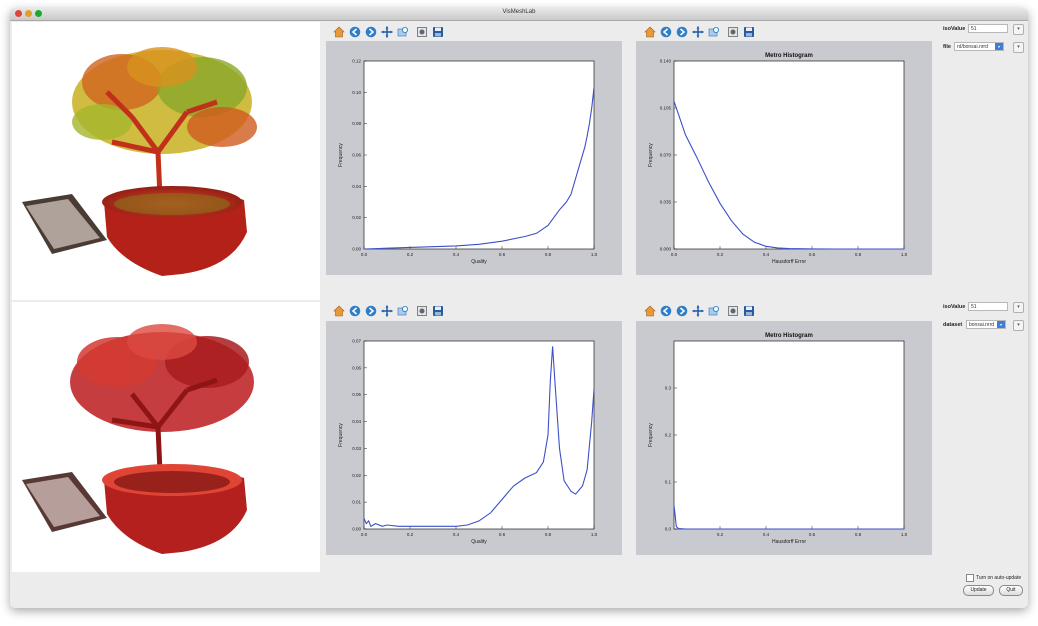 This screenshot has width=1038, height=626. Describe the element at coordinates (456, 534) in the screenshot. I see `x-tick-label: 0.4` at that location.